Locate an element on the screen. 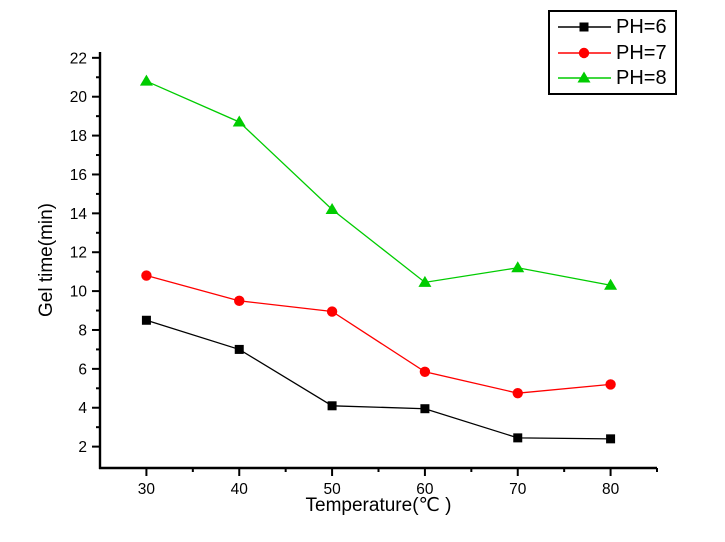 This screenshot has width=725, height=542. legend: PH=6 PH=7 PH=8 is located at coordinates (612, 52).